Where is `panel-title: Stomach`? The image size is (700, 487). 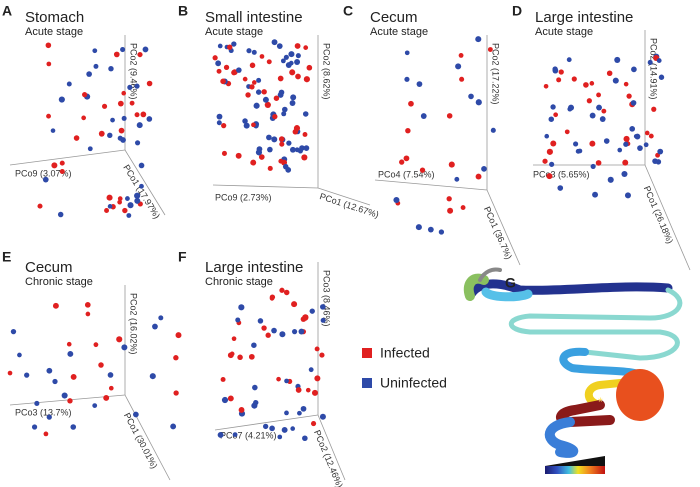
panel-title: Stomach is located at coordinates (54, 17).